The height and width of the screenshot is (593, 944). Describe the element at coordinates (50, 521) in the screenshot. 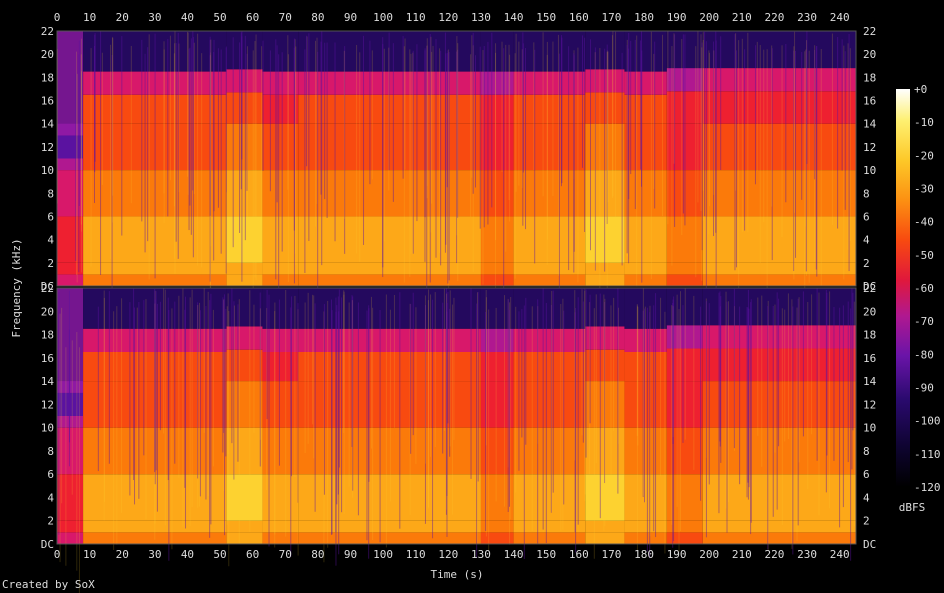

I see `y-tick-label: 2` at that location.